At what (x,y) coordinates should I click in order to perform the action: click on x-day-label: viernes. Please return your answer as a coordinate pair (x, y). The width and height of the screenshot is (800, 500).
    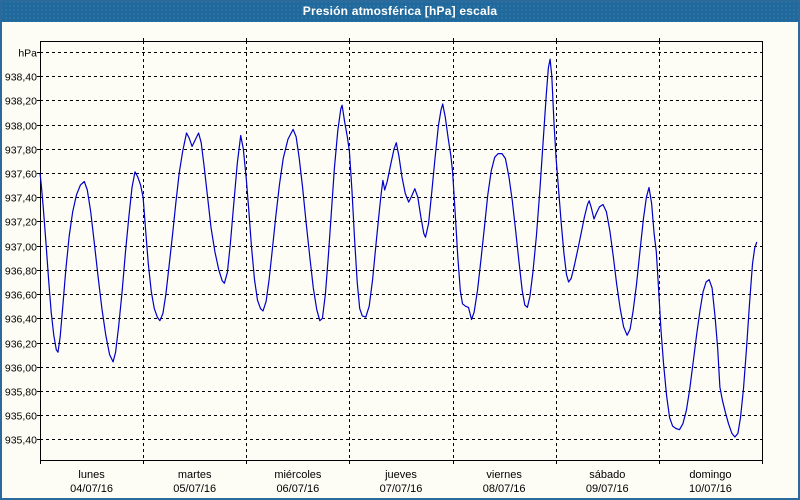
    Looking at the image, I should click on (504, 475).